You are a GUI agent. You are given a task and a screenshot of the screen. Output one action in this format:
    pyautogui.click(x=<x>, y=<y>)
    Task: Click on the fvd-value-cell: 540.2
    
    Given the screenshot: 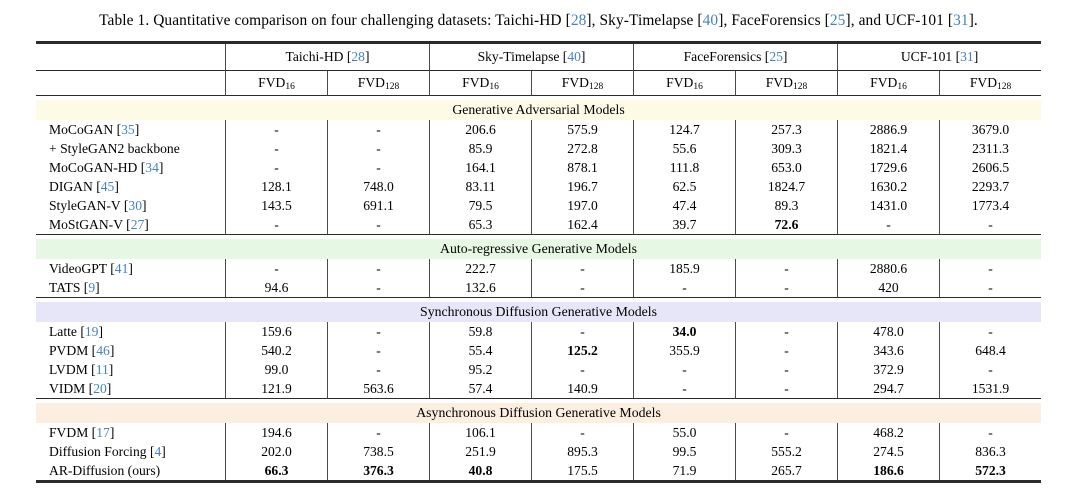 What is the action you would take?
    pyautogui.click(x=276, y=350)
    